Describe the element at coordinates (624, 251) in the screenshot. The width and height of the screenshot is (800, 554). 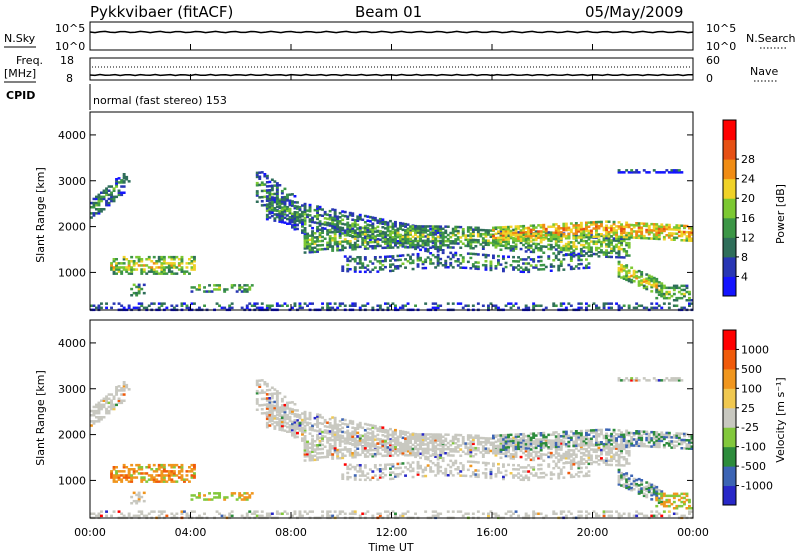
I see `power-cell-2039` at that location.